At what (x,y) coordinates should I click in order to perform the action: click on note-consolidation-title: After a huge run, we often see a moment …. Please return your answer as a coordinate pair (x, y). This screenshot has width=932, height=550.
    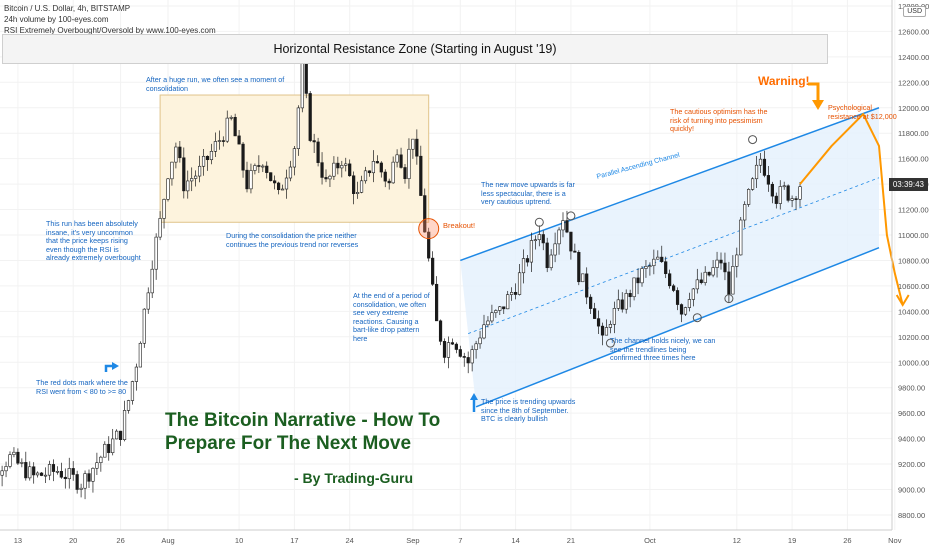
    Looking at the image, I should click on (215, 84).